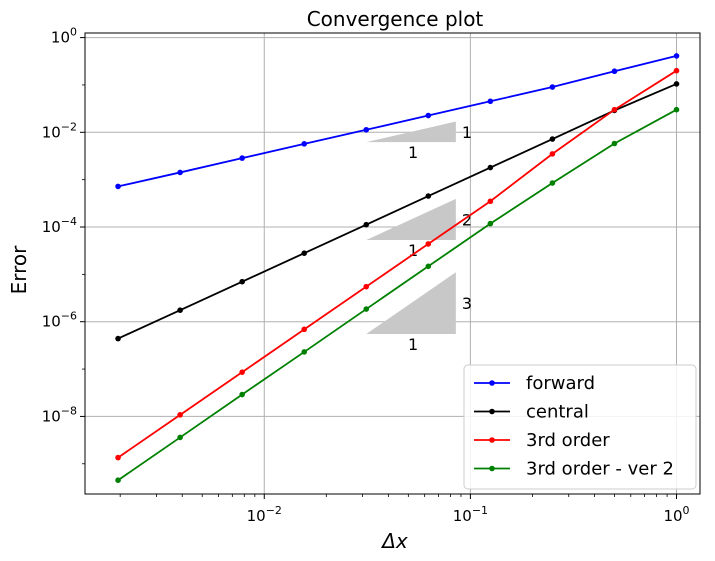 This screenshot has width=715, height=561. I want to click on slope-rise-label: 2, so click(467, 219).